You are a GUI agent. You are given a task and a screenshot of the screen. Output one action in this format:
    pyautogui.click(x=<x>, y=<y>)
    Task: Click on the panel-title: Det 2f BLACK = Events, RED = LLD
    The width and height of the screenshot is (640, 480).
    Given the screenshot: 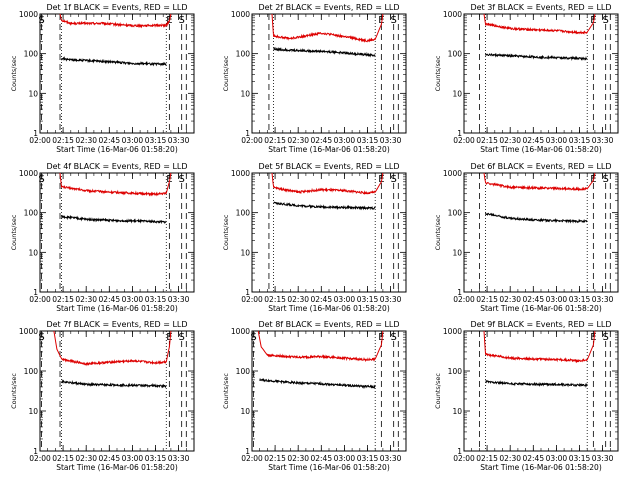 What is the action you would take?
    pyautogui.click(x=328, y=7)
    